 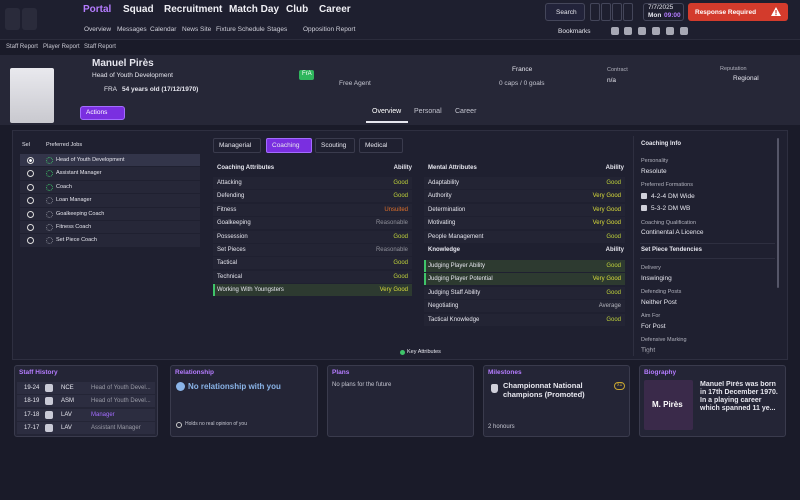 What do you see at coordinates (74, 200) in the screenshot?
I see `job-name: Loan Manager` at bounding box center [74, 200].